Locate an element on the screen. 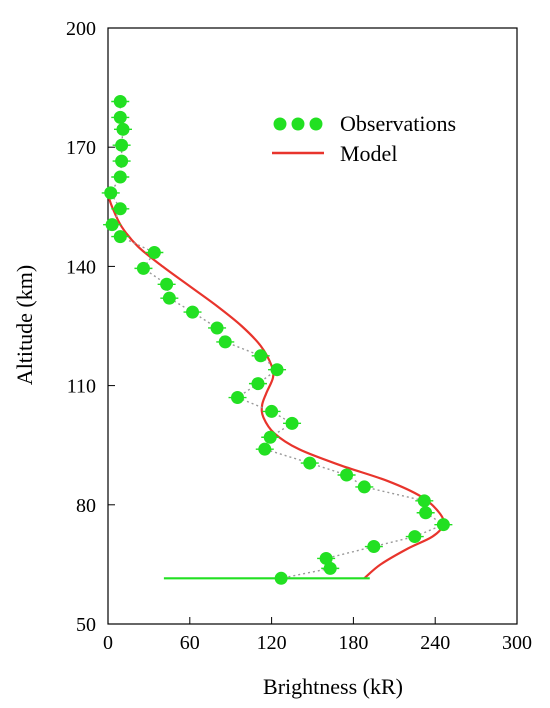 The image size is (550, 708). y-axis-label: Altitude (km) is located at coordinates (24, 325).